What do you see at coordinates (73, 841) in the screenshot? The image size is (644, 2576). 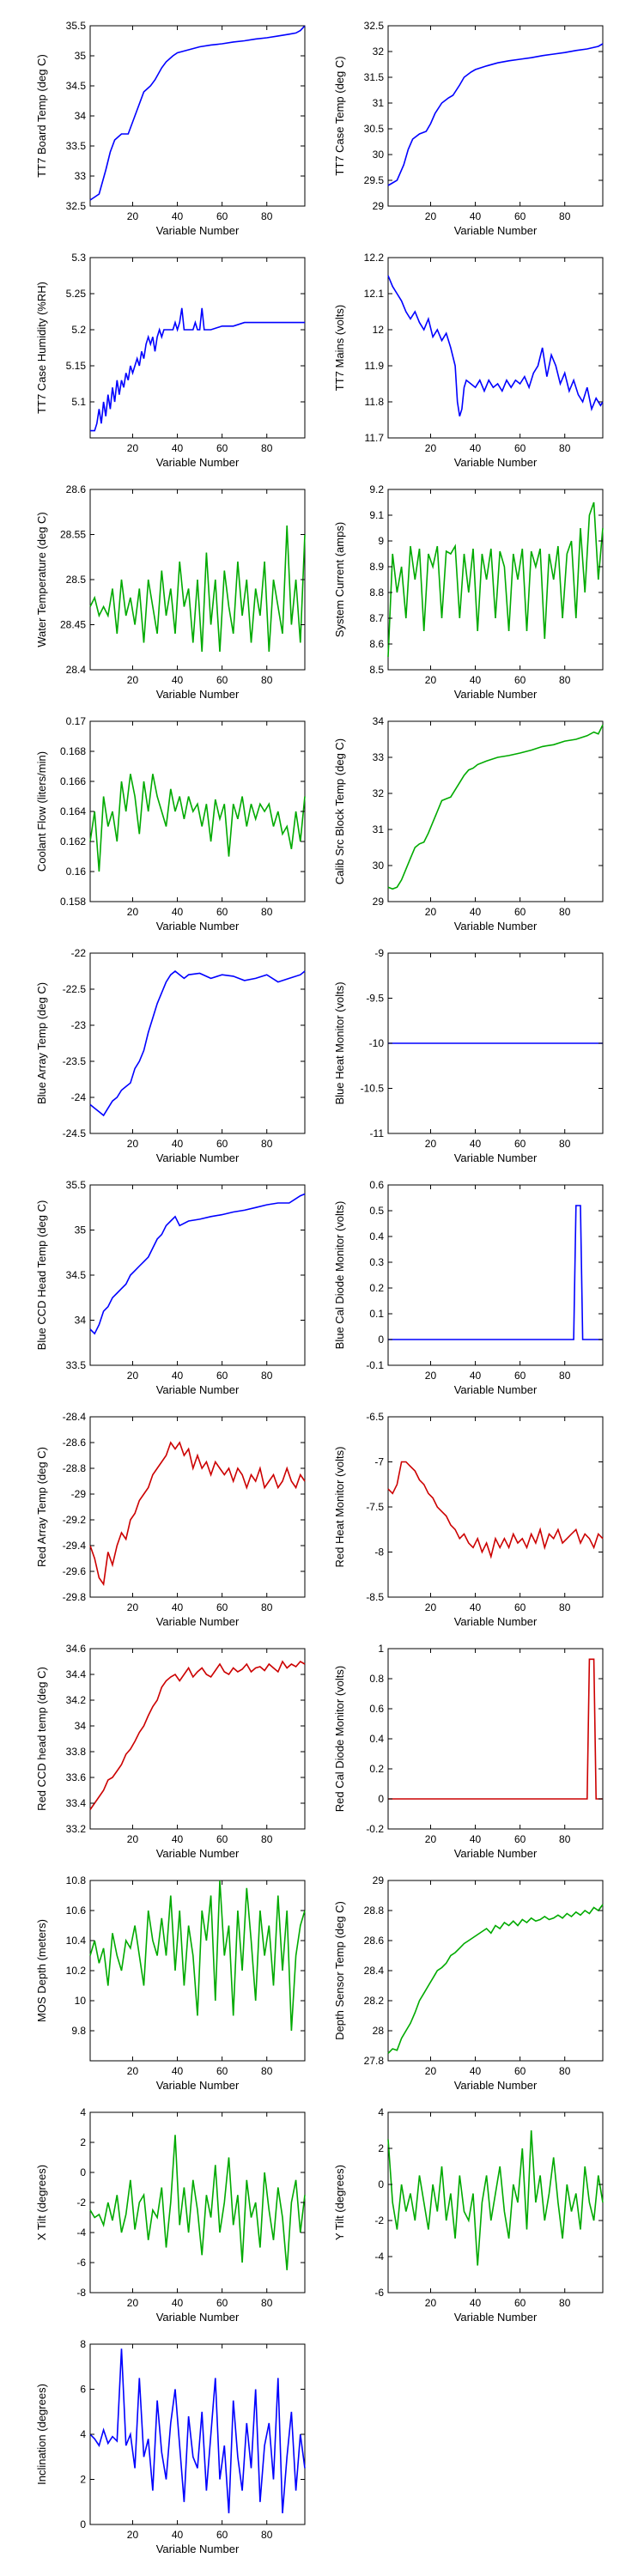 I see `y-tick-label: 0.162` at bounding box center [73, 841].